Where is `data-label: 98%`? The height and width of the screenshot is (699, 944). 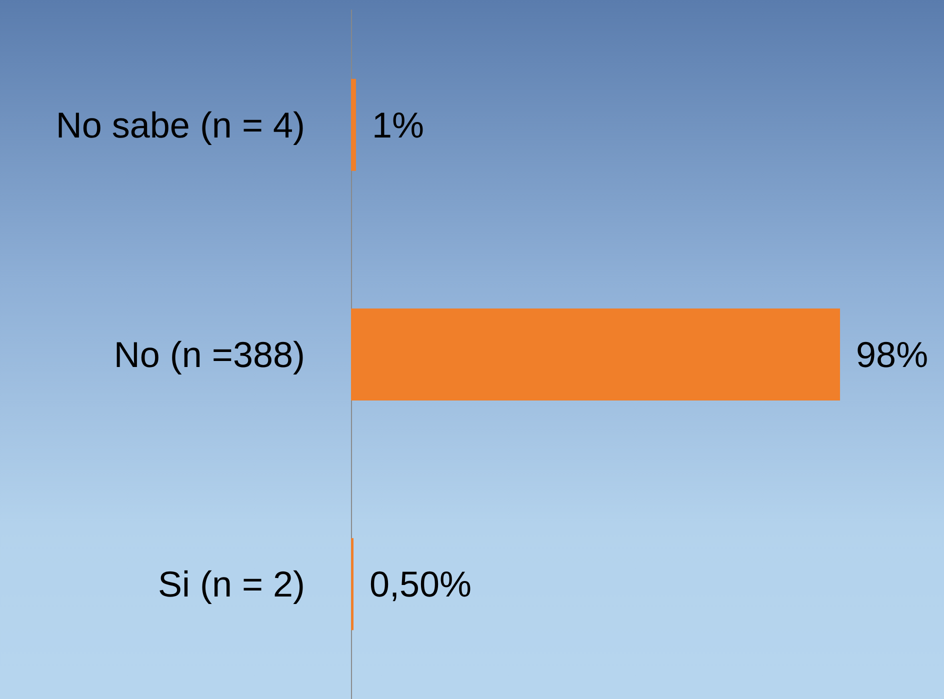 data-label: 98% is located at coordinates (892, 354).